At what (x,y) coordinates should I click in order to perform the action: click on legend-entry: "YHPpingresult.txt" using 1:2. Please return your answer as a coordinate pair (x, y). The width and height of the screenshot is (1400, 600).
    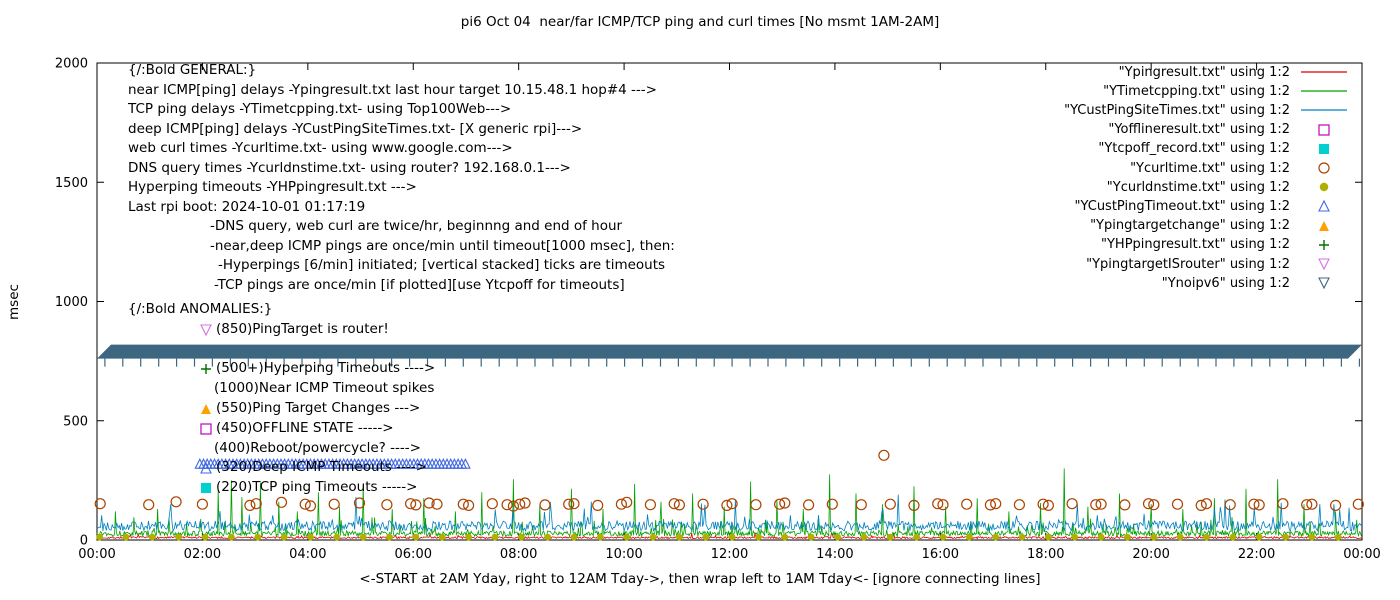
    Looking at the image, I should click on (1225, 245).